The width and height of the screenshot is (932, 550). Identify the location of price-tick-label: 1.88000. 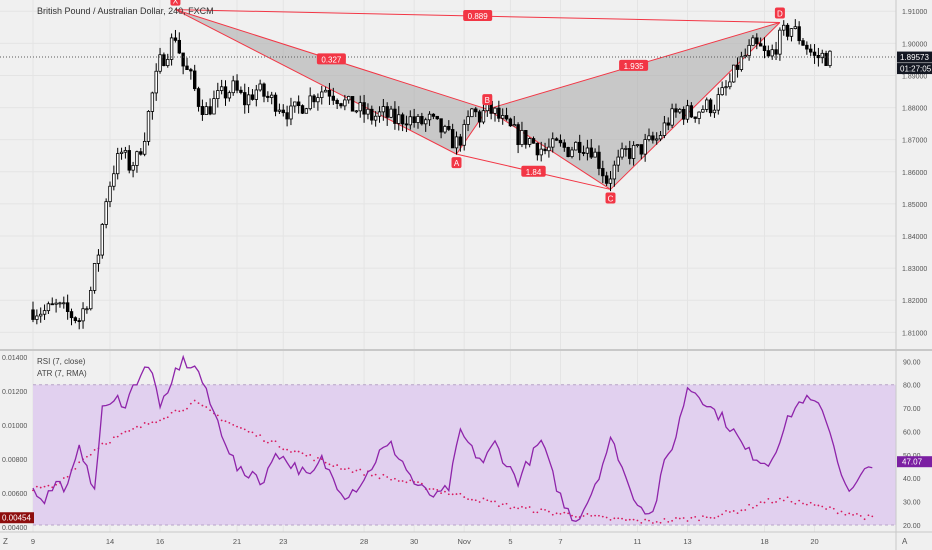
(914, 109).